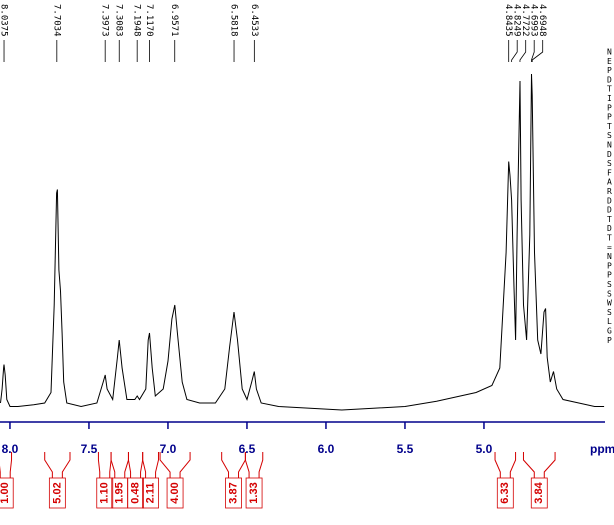  I want to click on peak-label: 4.6948, so click(542, 20).